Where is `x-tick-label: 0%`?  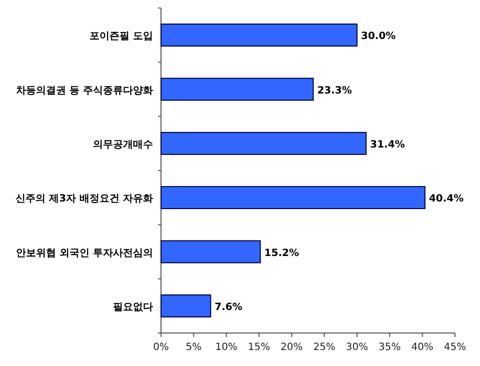 x-tick-label: 0% is located at coordinates (161, 347).